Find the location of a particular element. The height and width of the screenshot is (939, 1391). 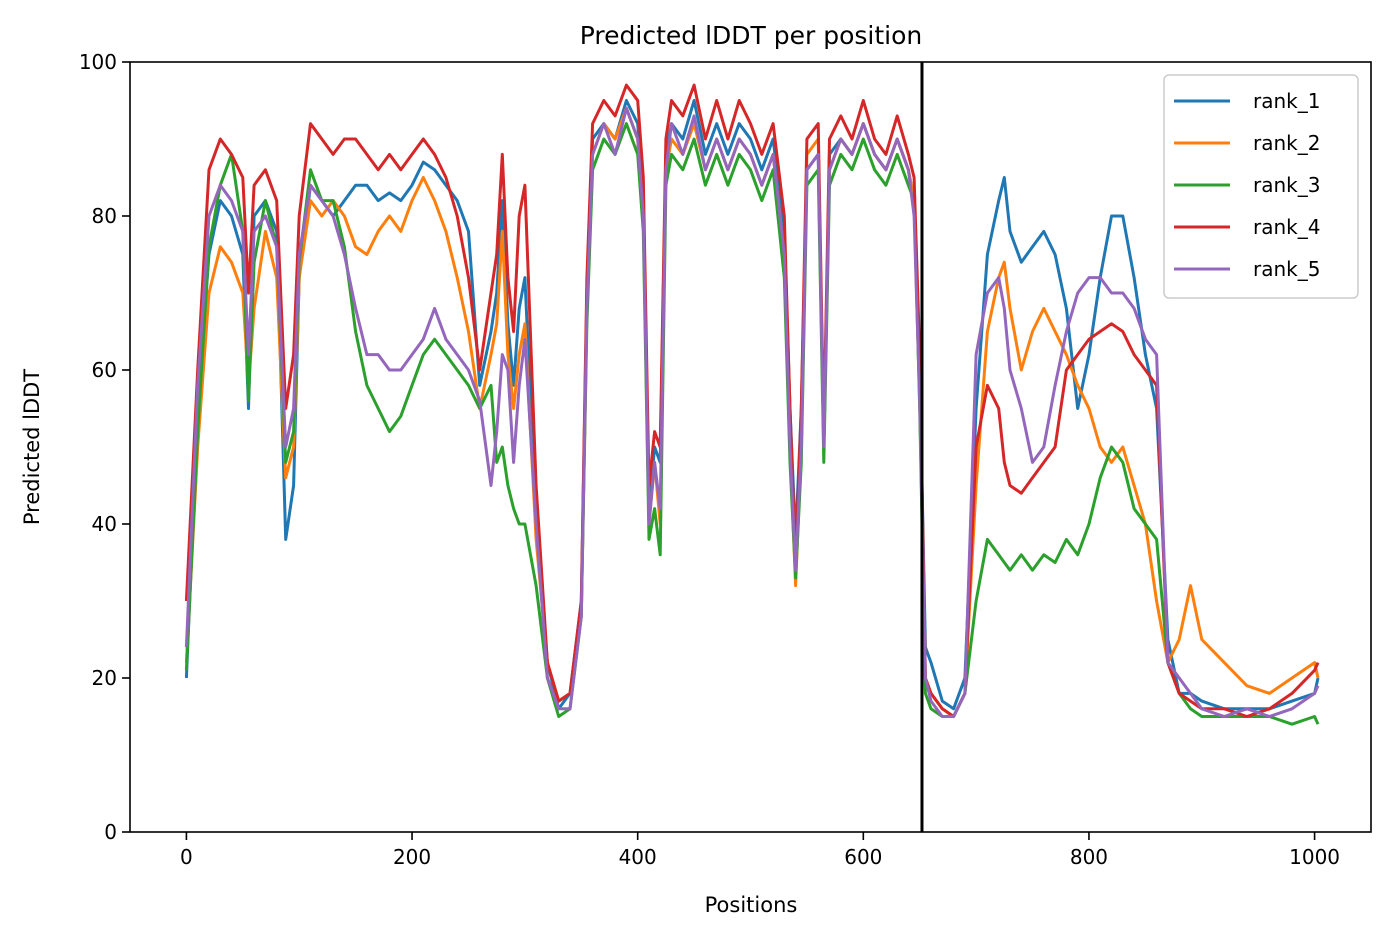

legend-label-rank_1: rank_1 is located at coordinates (1286, 101).